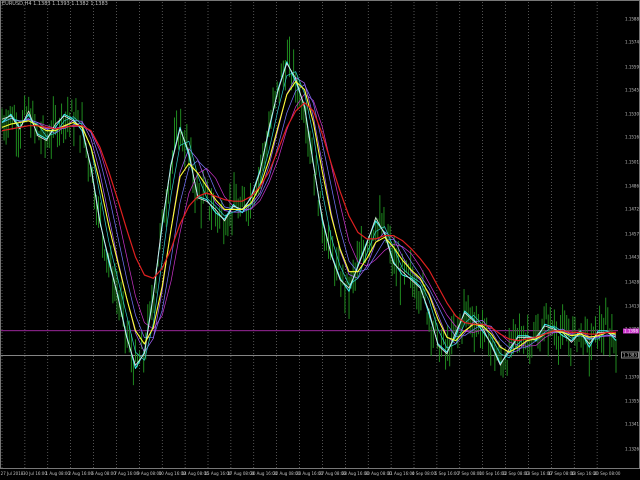 This screenshot has height=480, width=640. What do you see at coordinates (632, 42) in the screenshot?
I see `price-axis-label: 1.1574` at bounding box center [632, 42].